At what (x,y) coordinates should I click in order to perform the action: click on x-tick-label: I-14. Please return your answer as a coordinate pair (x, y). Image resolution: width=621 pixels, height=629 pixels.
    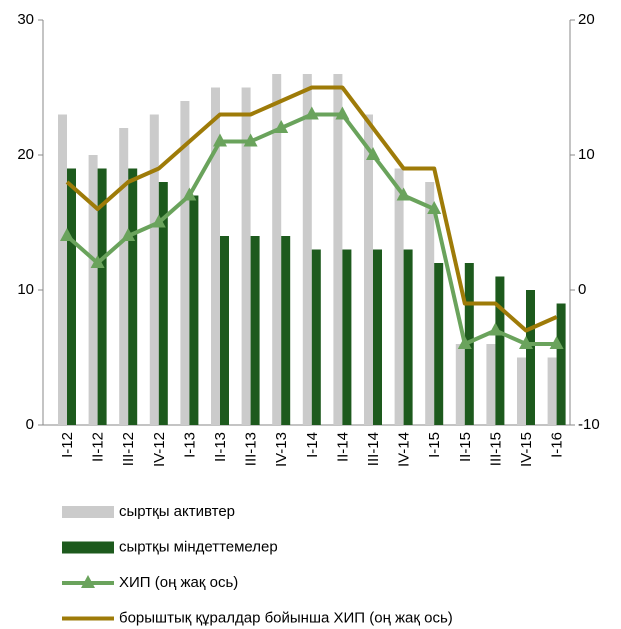
    Looking at the image, I should click on (312, 445).